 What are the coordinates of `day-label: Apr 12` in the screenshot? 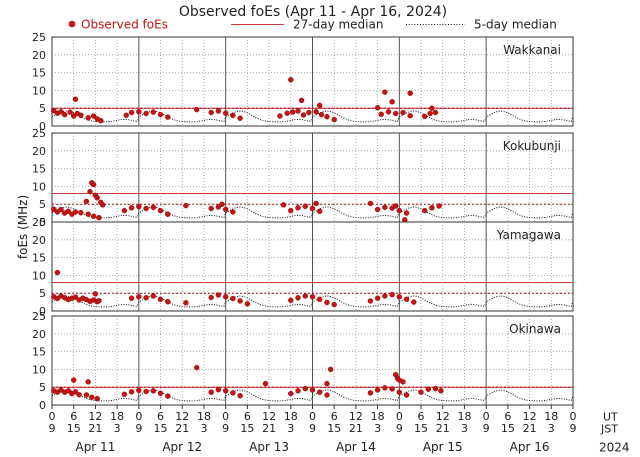 It's located at (182, 447).